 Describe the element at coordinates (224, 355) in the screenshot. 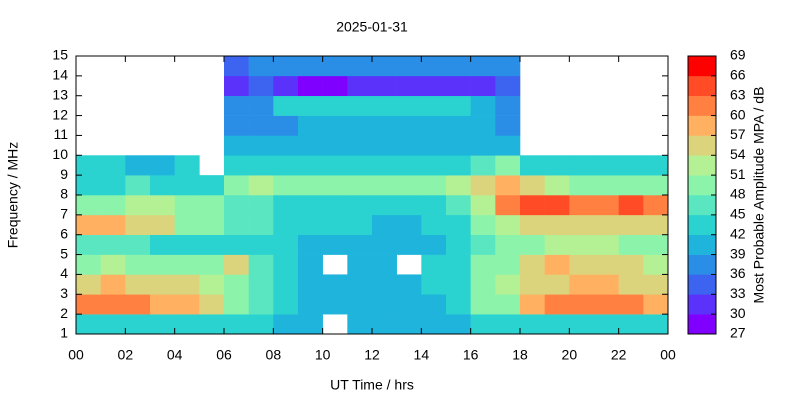

I see `x-tick-label: 06` at that location.